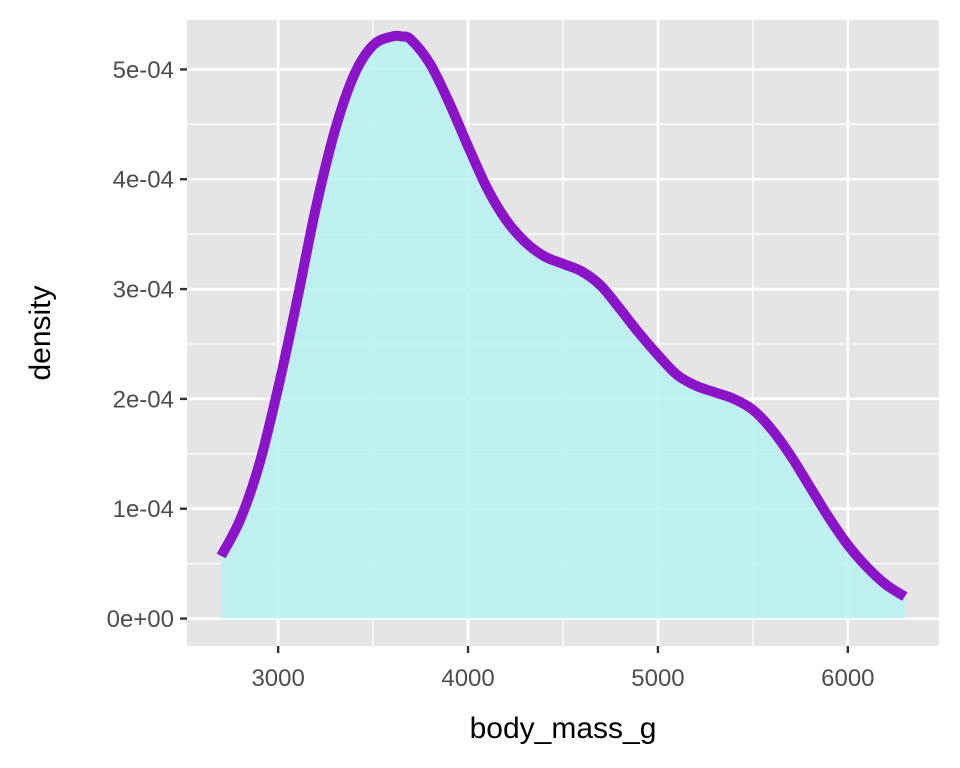  What do you see at coordinates (847, 678) in the screenshot?
I see `x-tick-label: 6000` at bounding box center [847, 678].